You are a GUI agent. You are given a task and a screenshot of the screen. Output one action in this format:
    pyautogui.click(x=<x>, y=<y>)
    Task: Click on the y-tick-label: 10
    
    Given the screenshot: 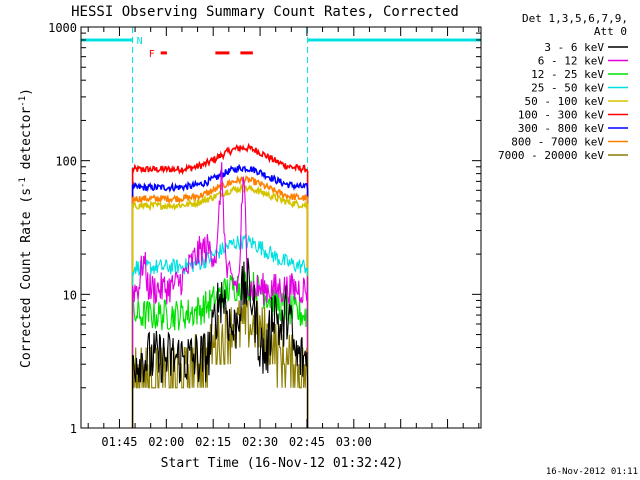 What is the action you would take?
    pyautogui.click(x=70, y=295)
    